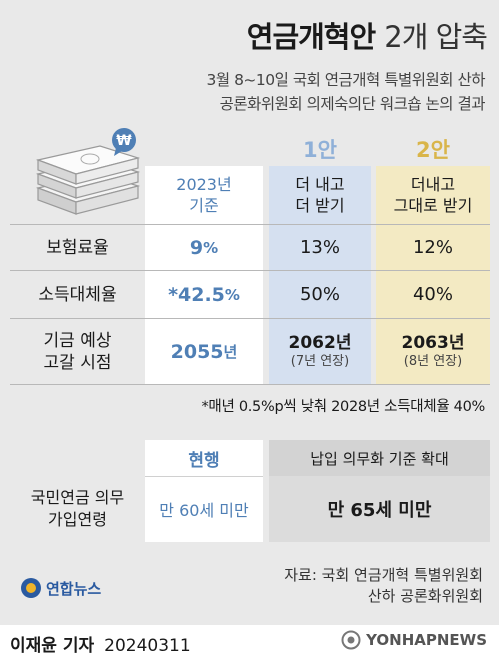  I want to click on plan1-label: 1안, so click(320, 150).